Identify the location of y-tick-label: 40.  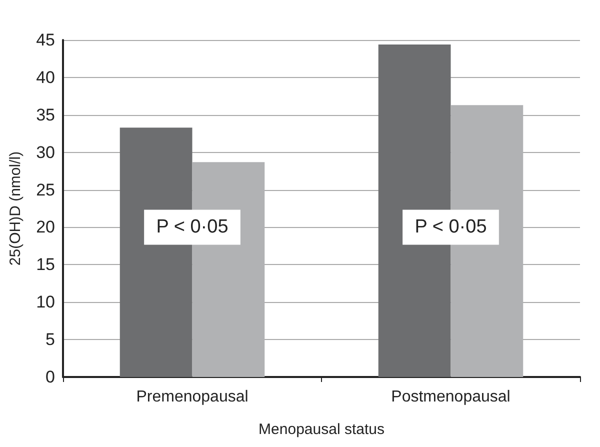
(45, 77).